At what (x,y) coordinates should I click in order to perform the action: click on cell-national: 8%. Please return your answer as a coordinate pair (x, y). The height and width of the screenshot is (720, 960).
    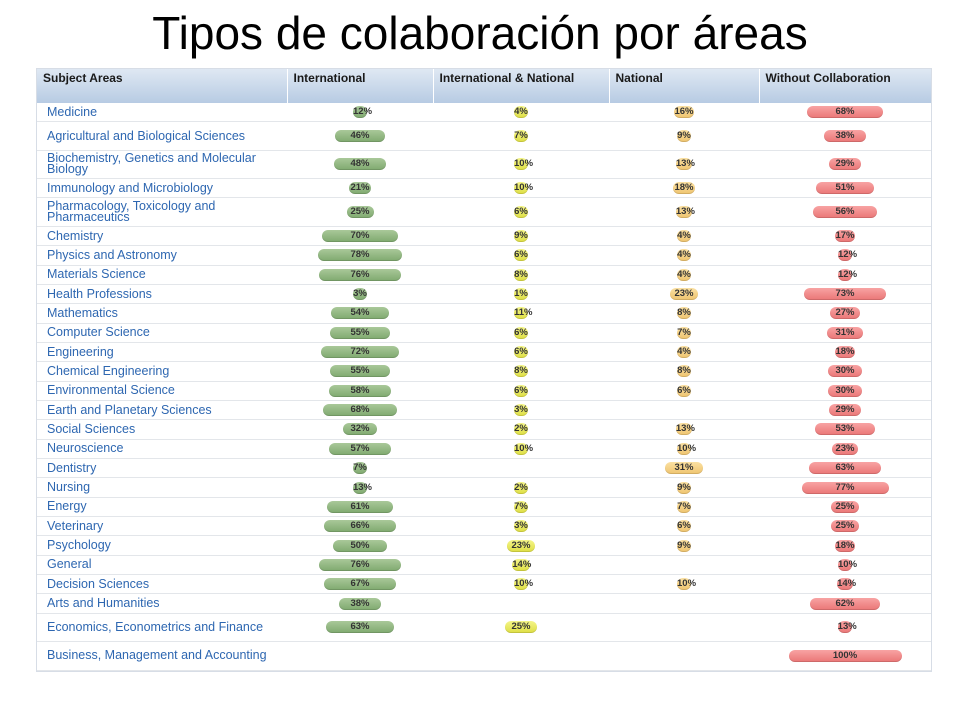
    Looking at the image, I should click on (684, 371).